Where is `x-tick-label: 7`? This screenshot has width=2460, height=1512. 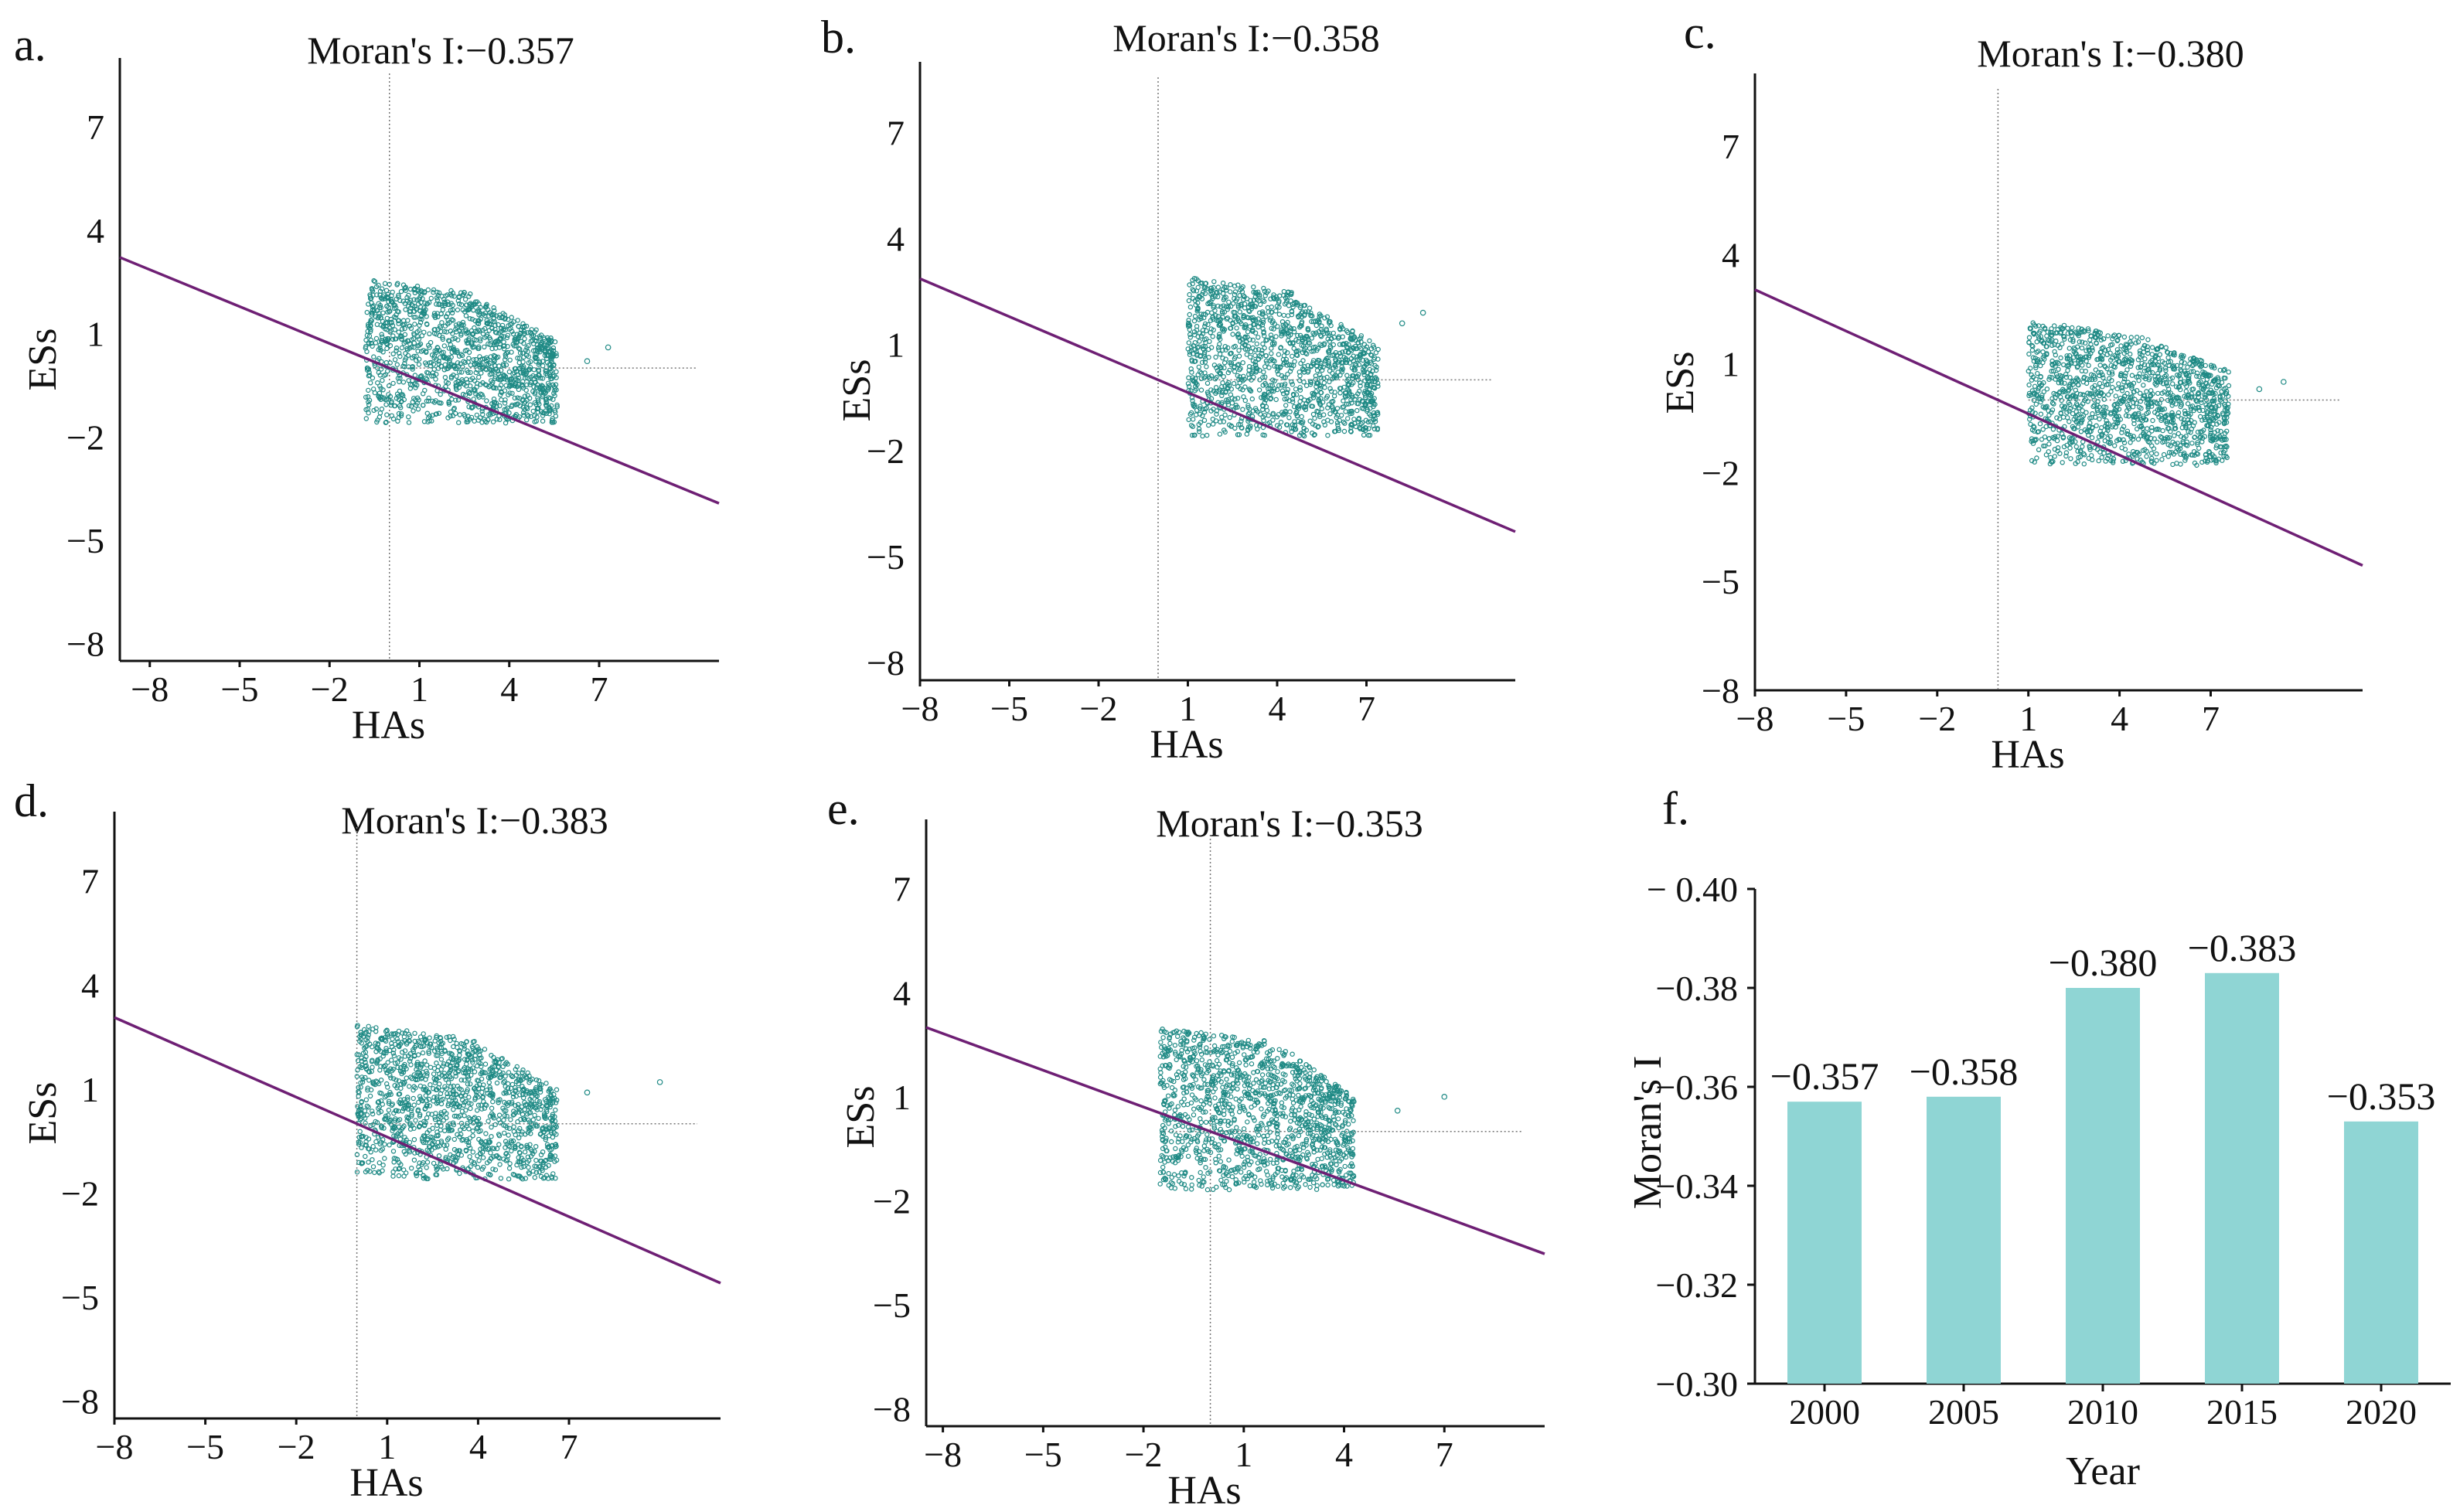
x-tick-label: 7 is located at coordinates (1366, 708).